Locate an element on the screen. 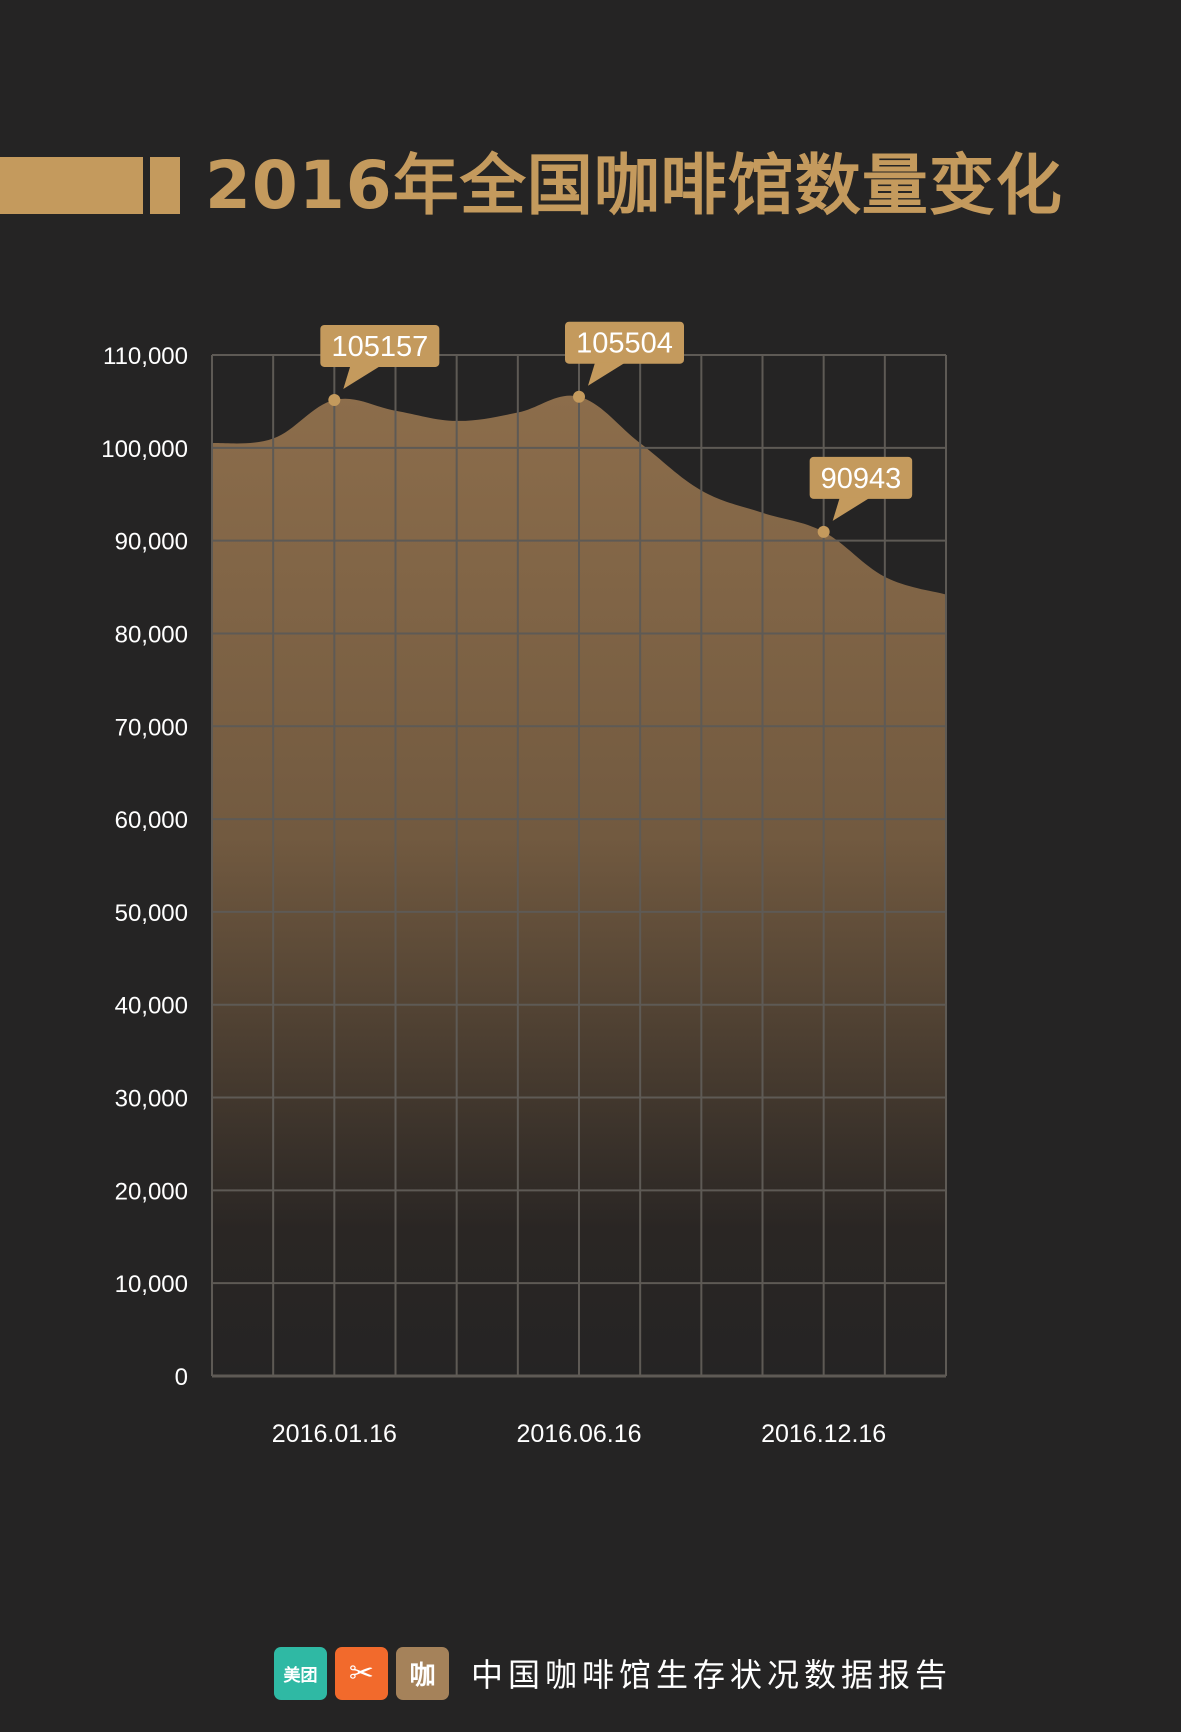 This screenshot has width=1181, height=1732. data-label: 105504 is located at coordinates (624, 344).